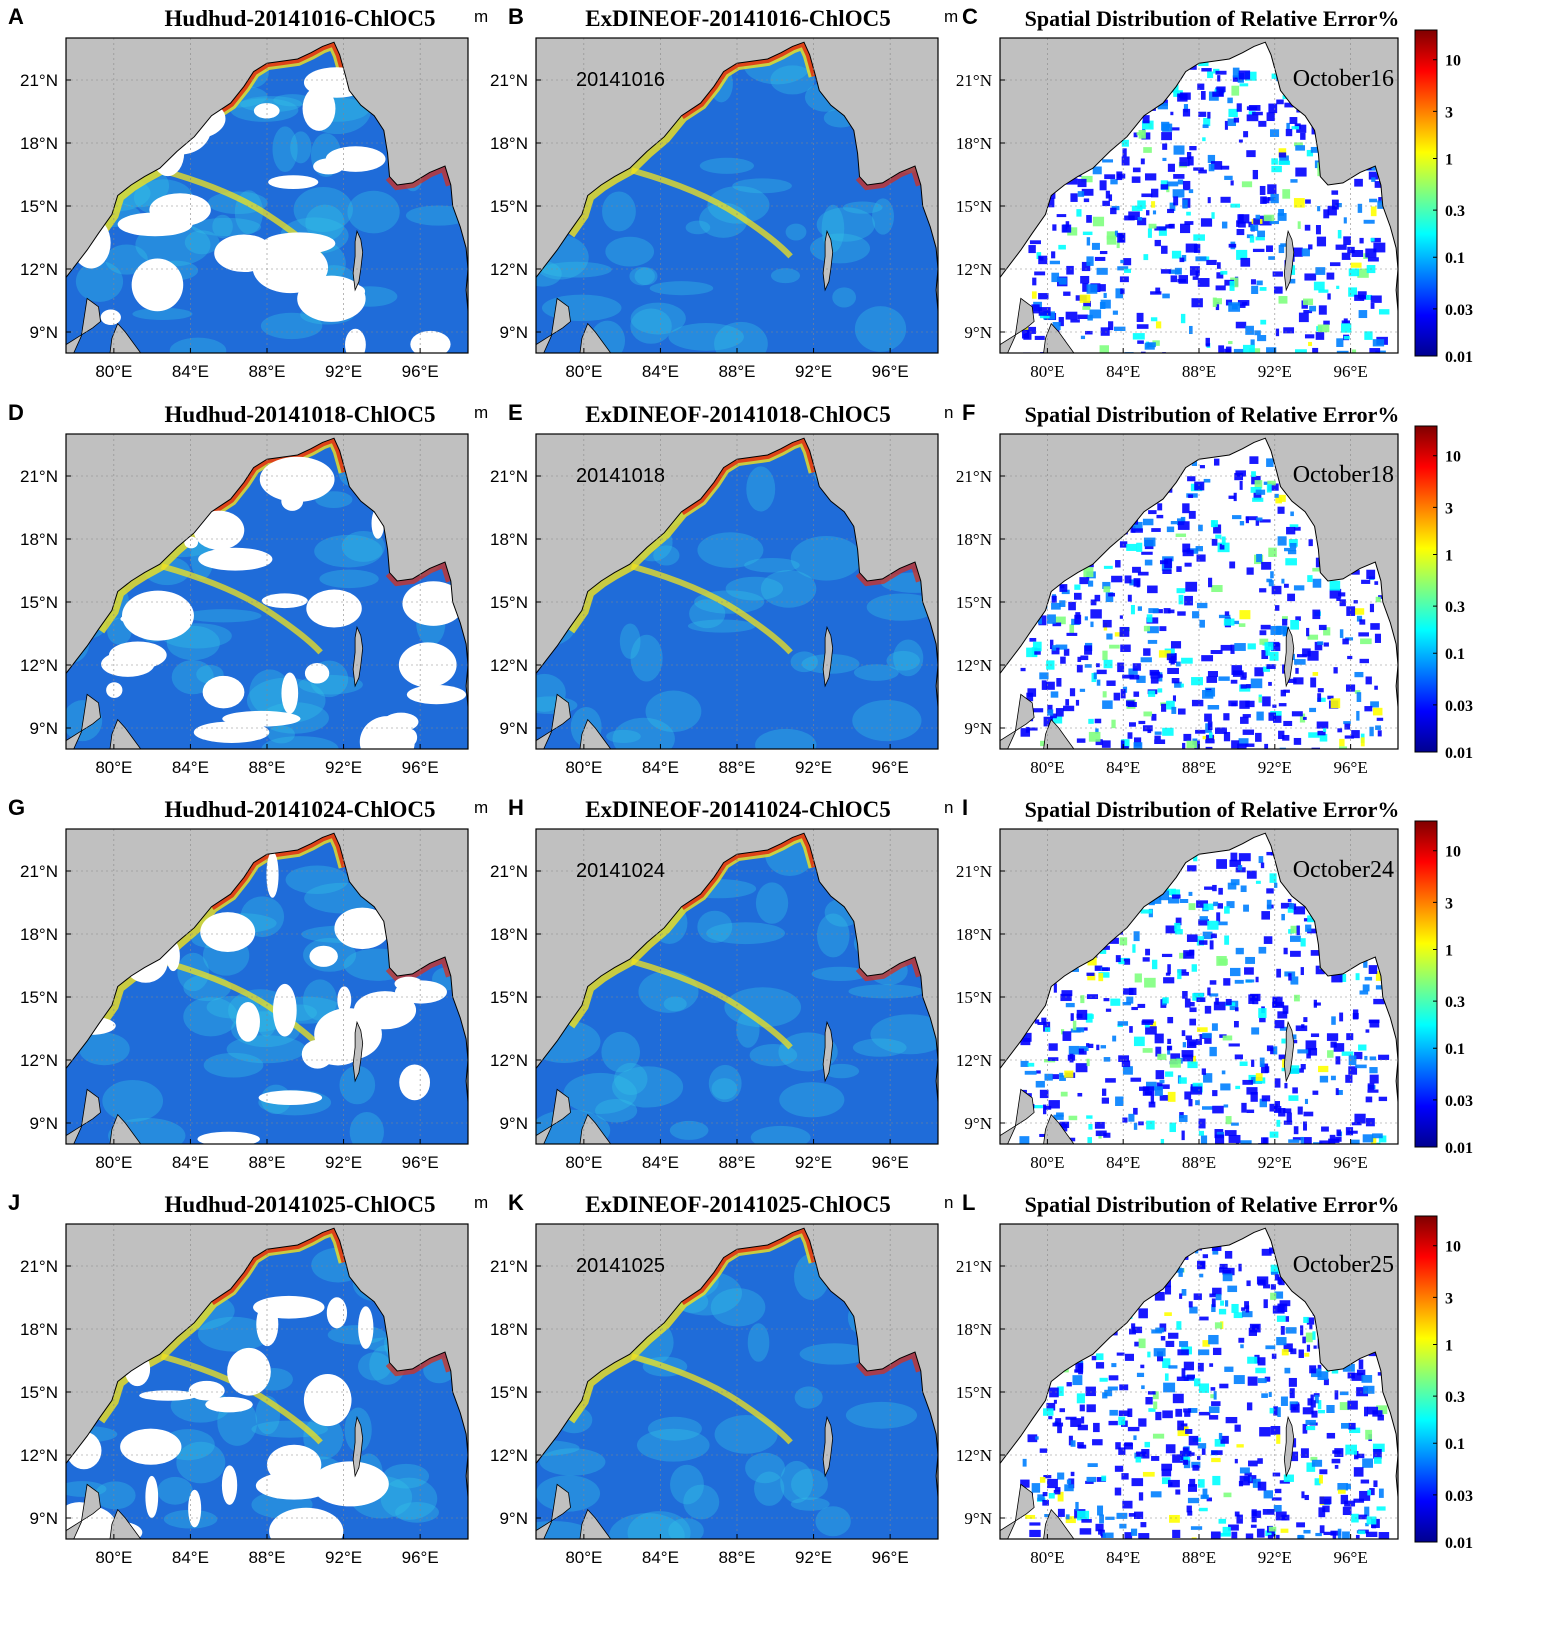 The height and width of the screenshot is (1649, 1557). What do you see at coordinates (1343, 870) in the screenshot?
I see `date-label: October24` at bounding box center [1343, 870].